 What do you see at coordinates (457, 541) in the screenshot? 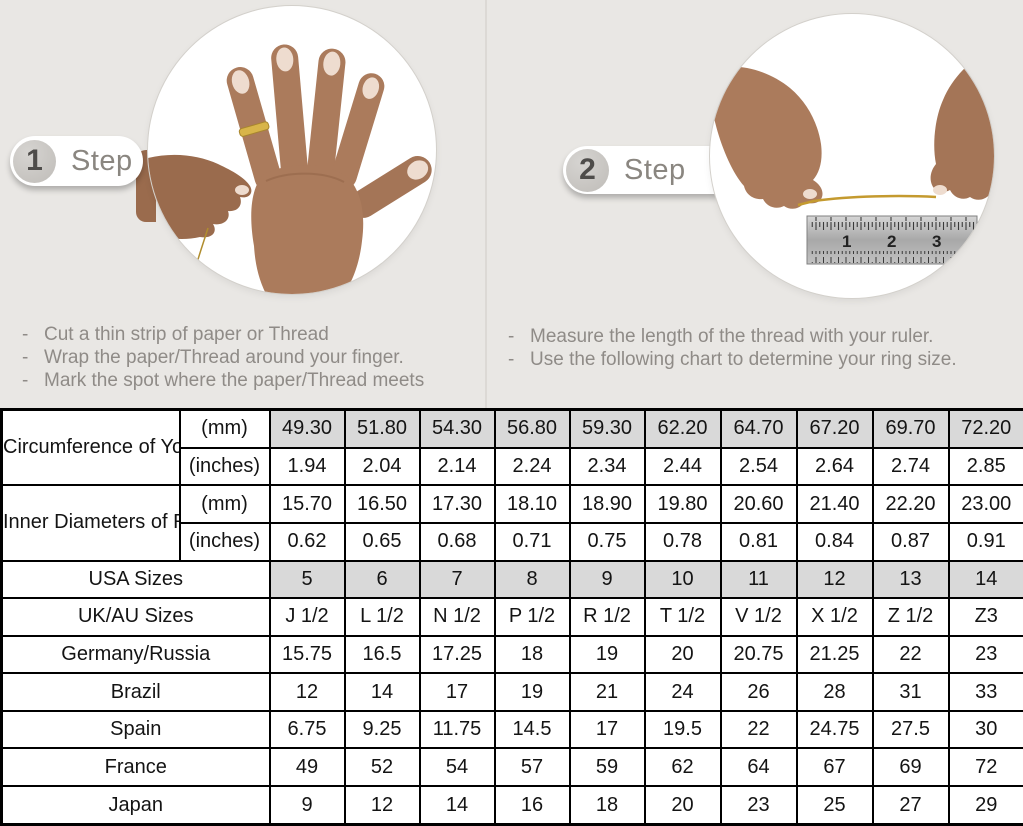
I see `size-value-cell: 0.68` at bounding box center [457, 541].